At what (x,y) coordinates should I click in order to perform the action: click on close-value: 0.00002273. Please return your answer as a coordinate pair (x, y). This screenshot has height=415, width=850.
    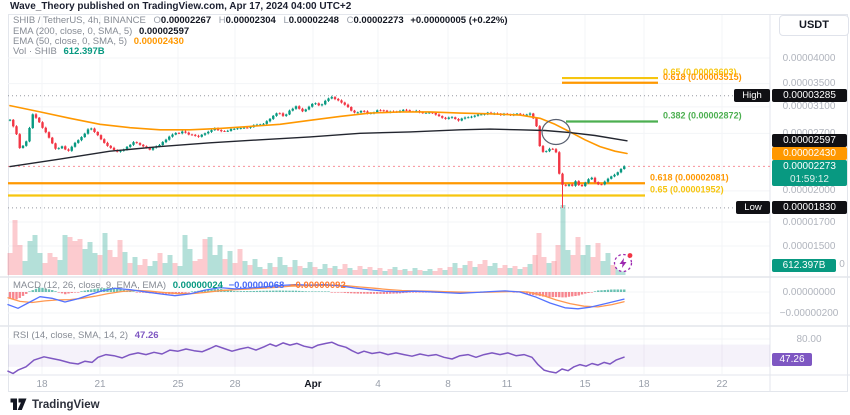
    Looking at the image, I should click on (378, 20).